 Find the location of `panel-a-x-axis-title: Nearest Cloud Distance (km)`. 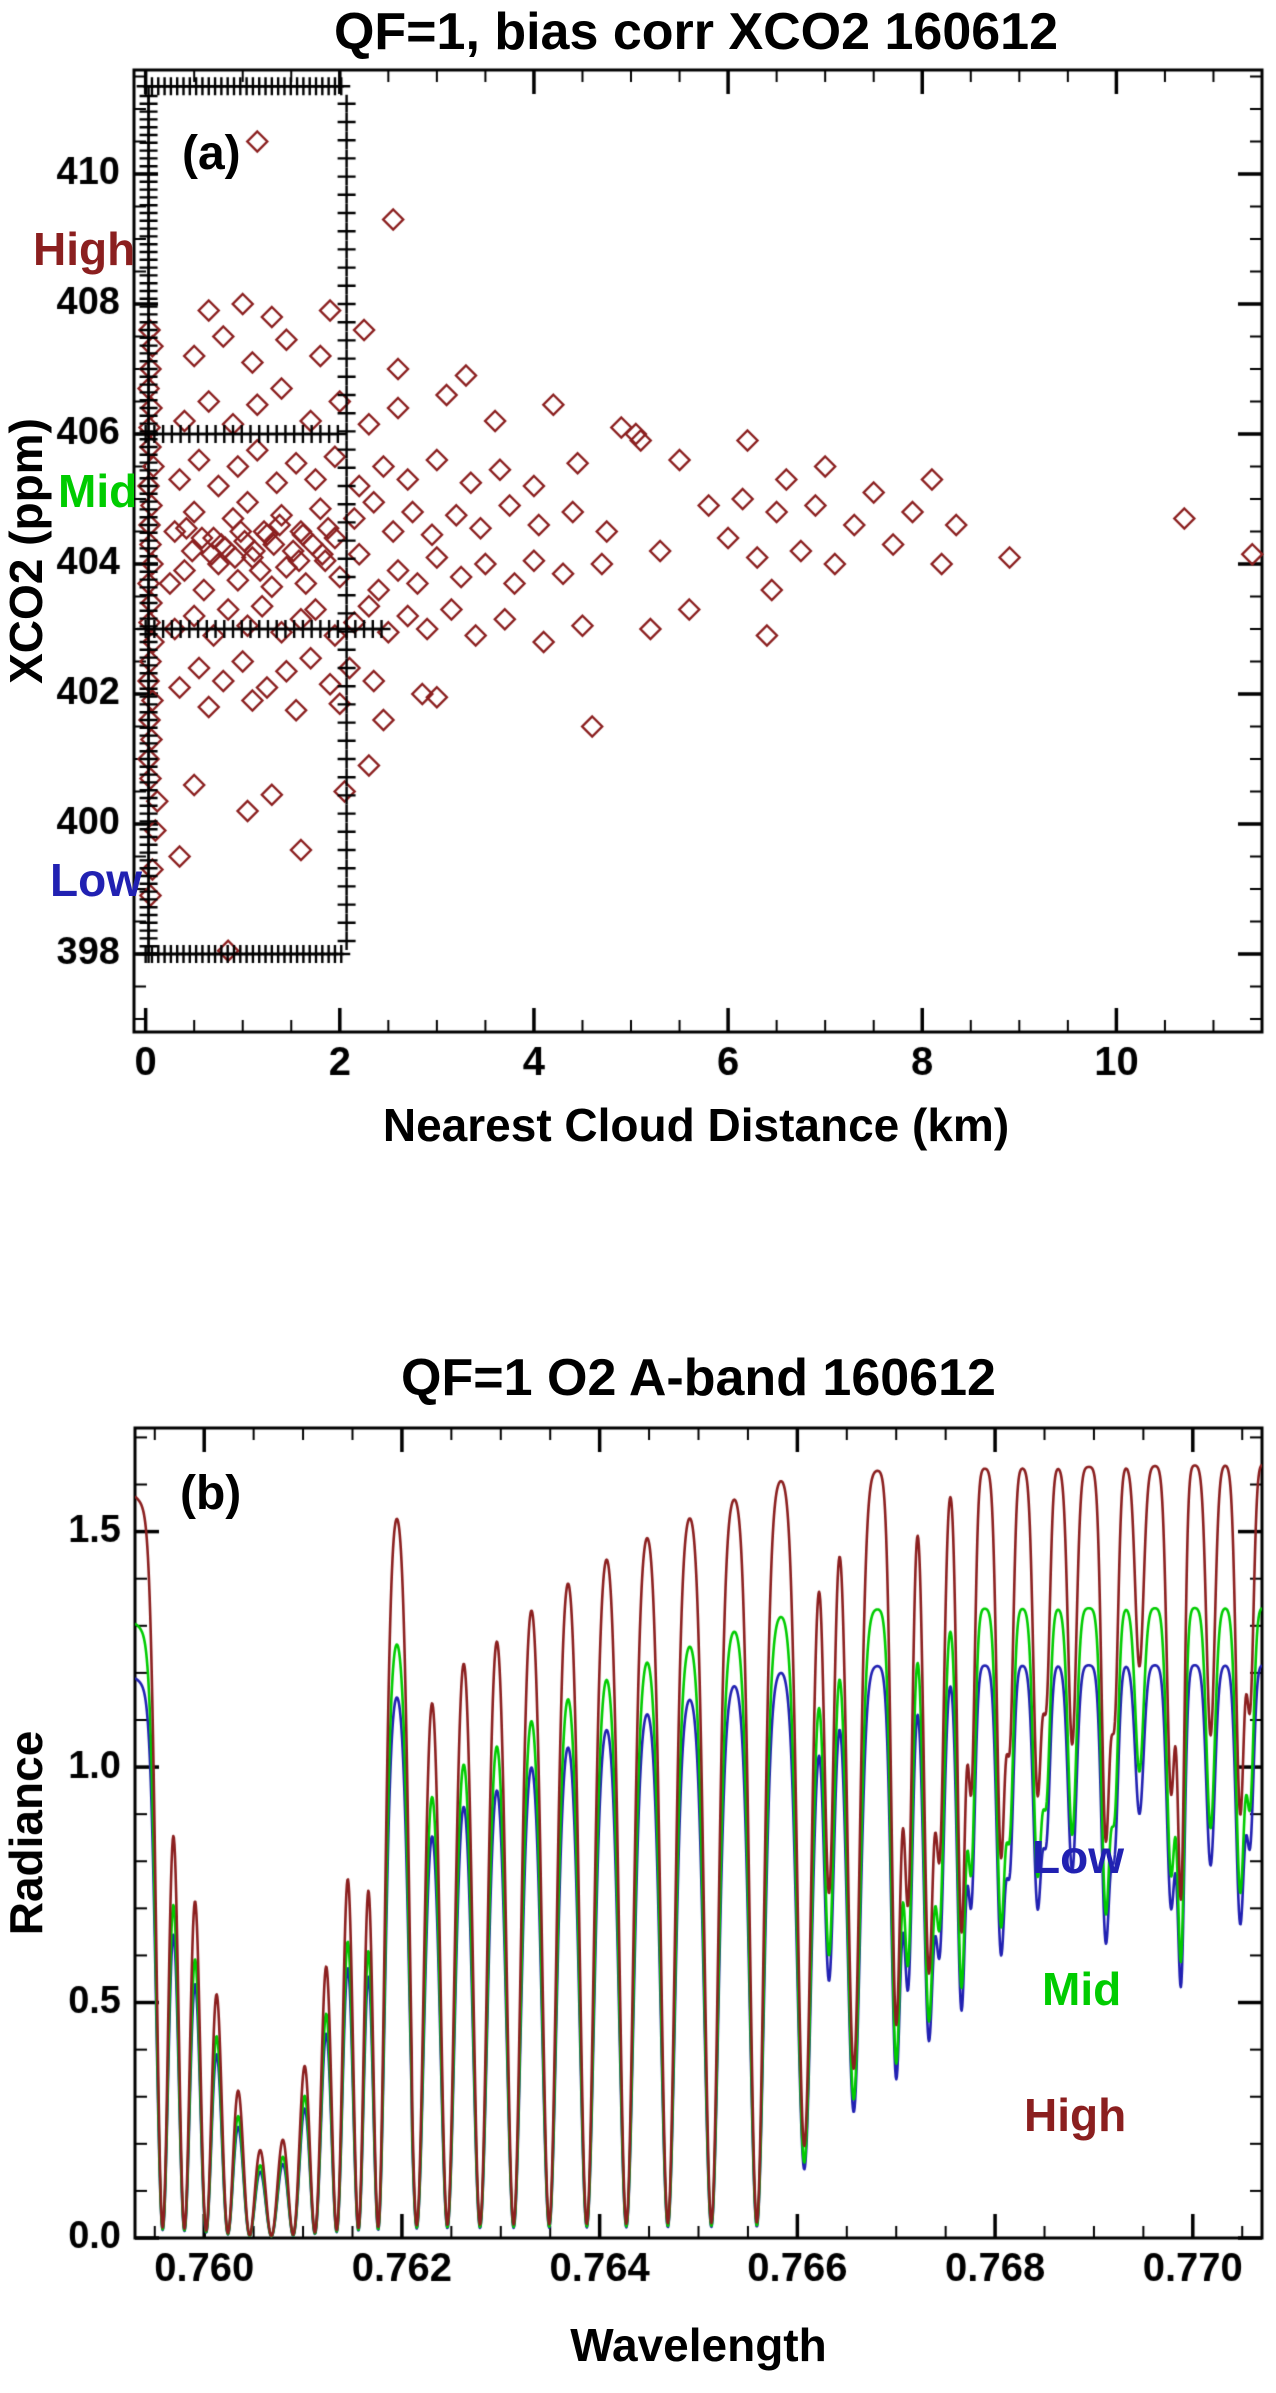

panel-a-x-axis-title: Nearest Cloud Distance (km) is located at coordinates (696, 1125).